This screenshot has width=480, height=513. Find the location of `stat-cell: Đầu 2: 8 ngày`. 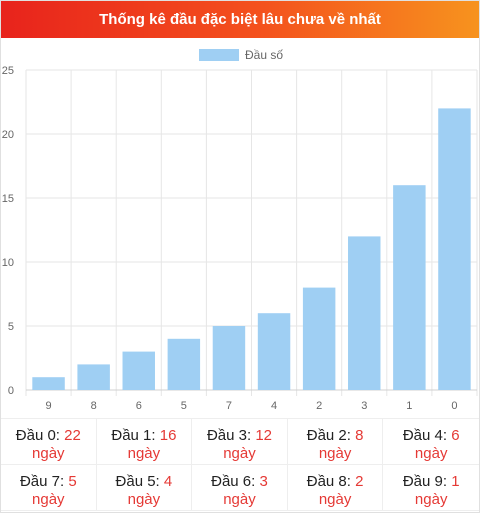

stat-cell: Đầu 2: 8 ngày is located at coordinates (335, 442).